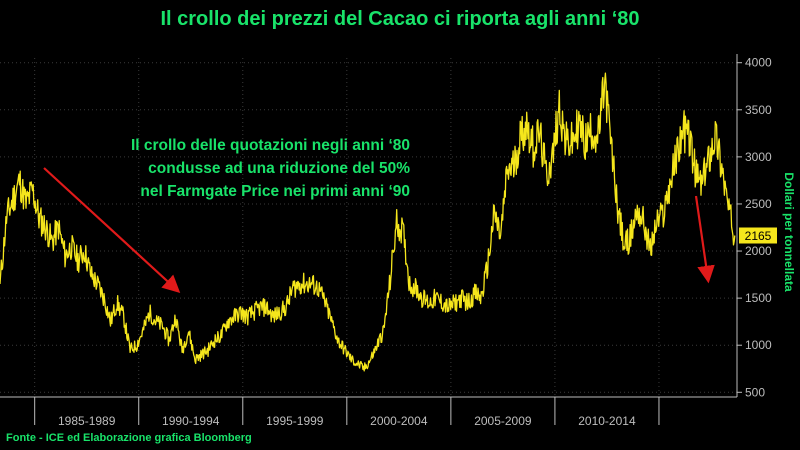 The image size is (800, 450). What do you see at coordinates (758, 157) in the screenshot?
I see `y-tick-label: 3000` at bounding box center [758, 157].